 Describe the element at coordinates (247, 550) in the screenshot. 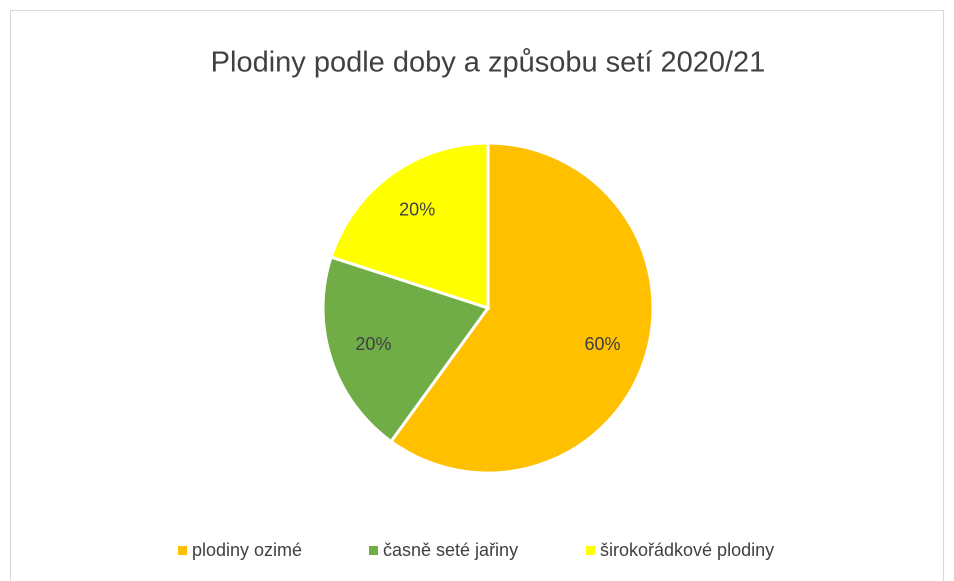

I see `legend-label: plodiny ozimé` at that location.